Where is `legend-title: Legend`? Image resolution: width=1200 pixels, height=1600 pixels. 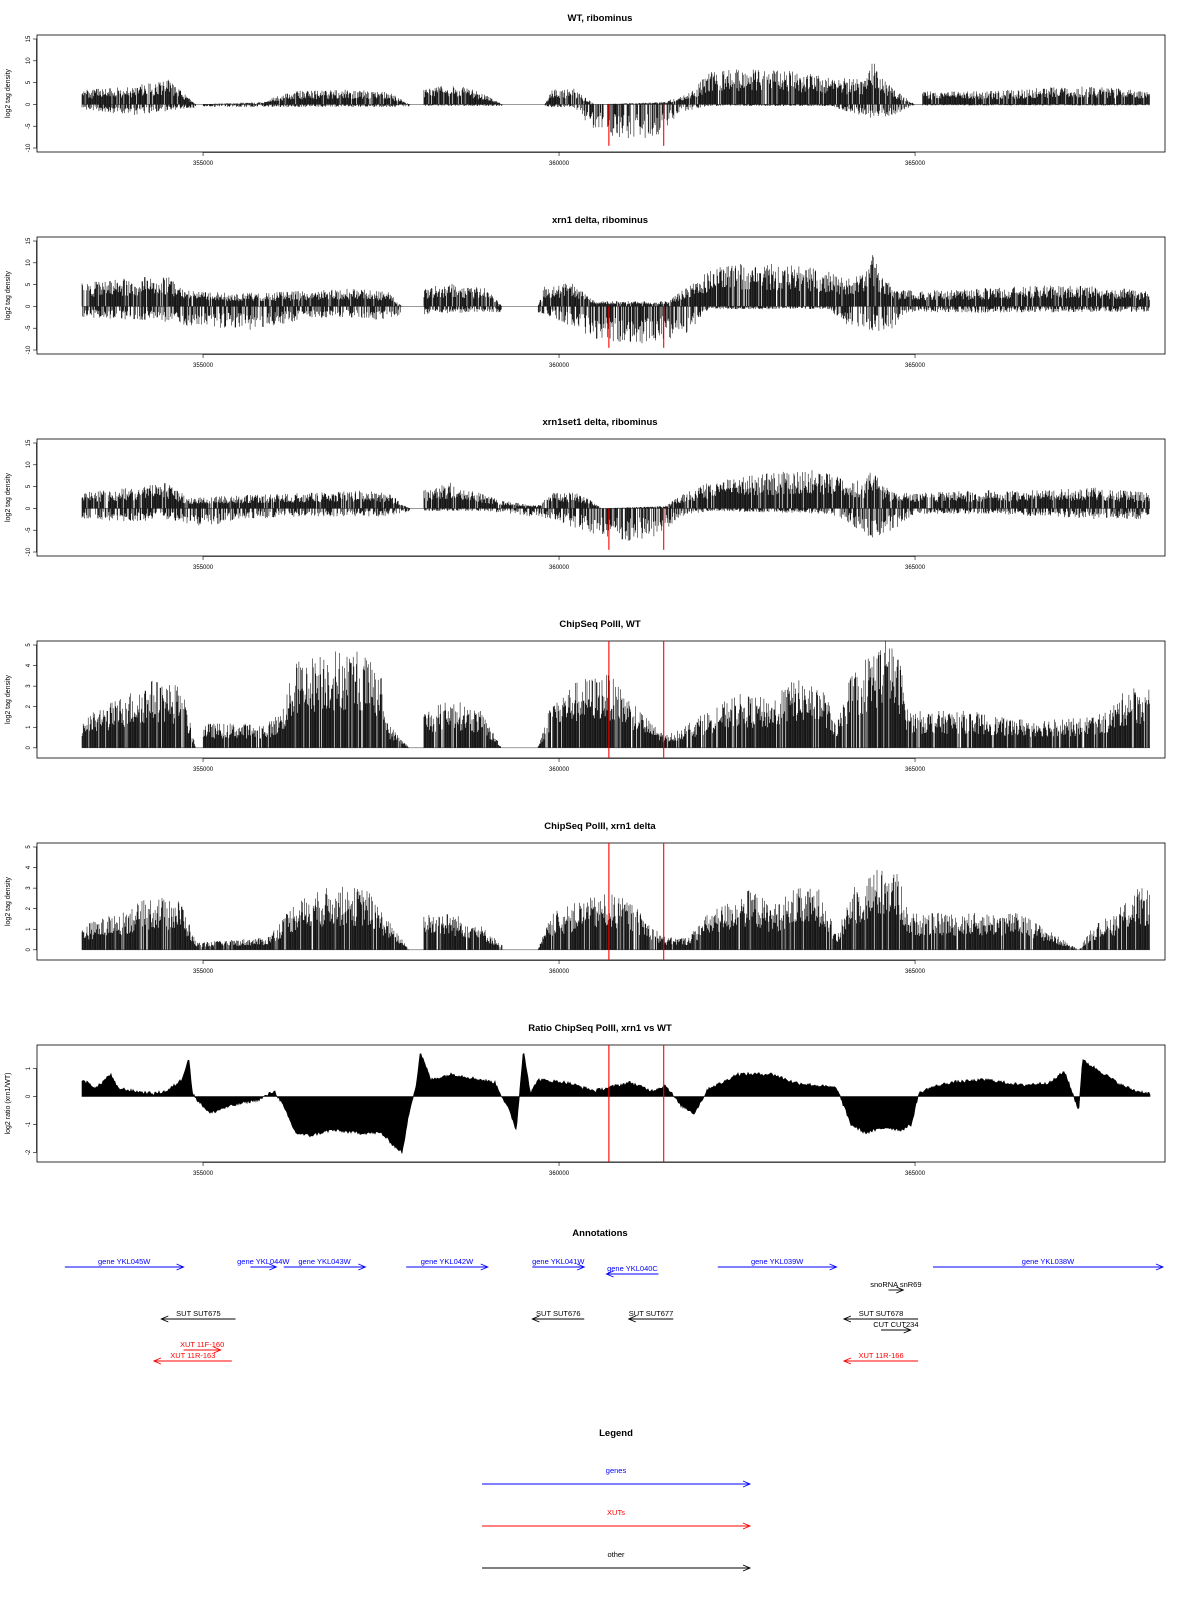 legend-title: Legend is located at coordinates (616, 1433).